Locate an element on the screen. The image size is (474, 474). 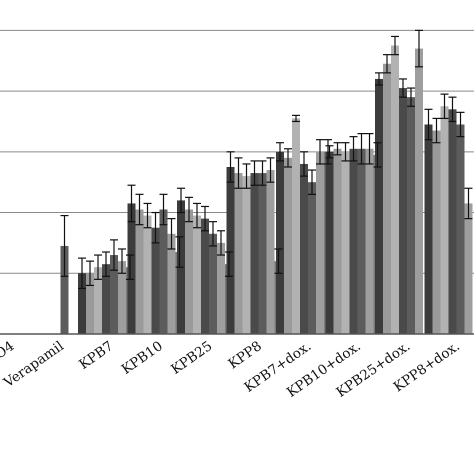
x-tick-label: KPB7 is located at coordinates (96, 355).